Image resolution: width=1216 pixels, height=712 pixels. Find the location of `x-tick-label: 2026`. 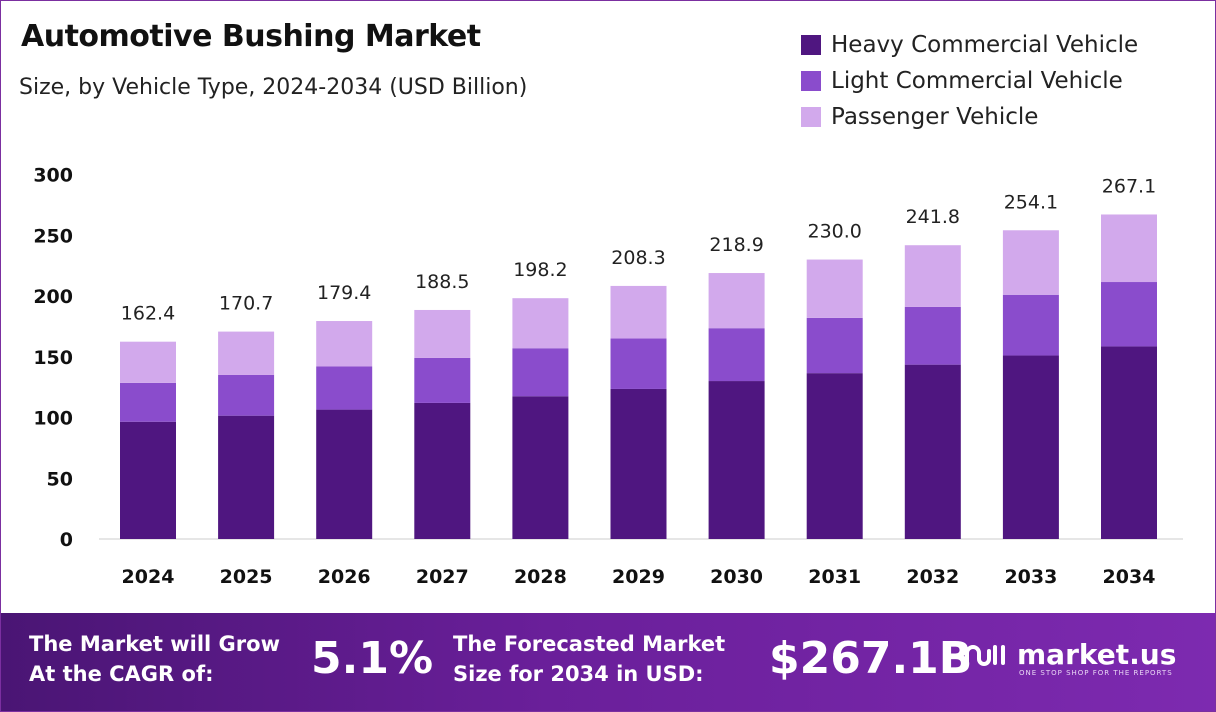

x-tick-label: 2026 is located at coordinates (344, 577).